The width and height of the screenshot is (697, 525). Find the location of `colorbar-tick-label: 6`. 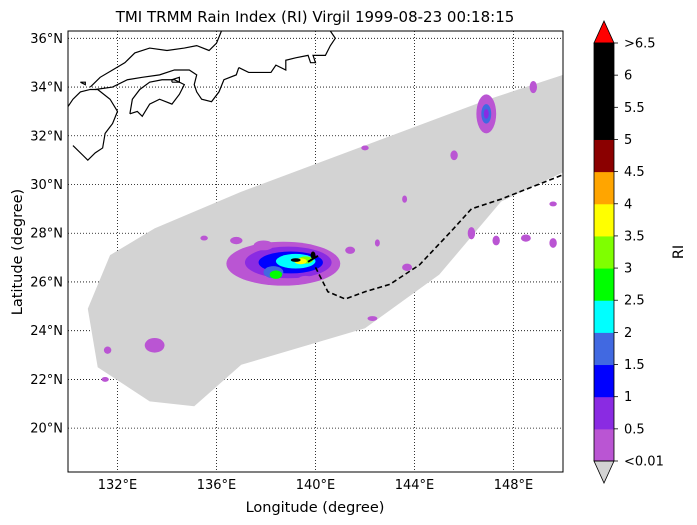

colorbar-tick-label: 6 is located at coordinates (628, 76).